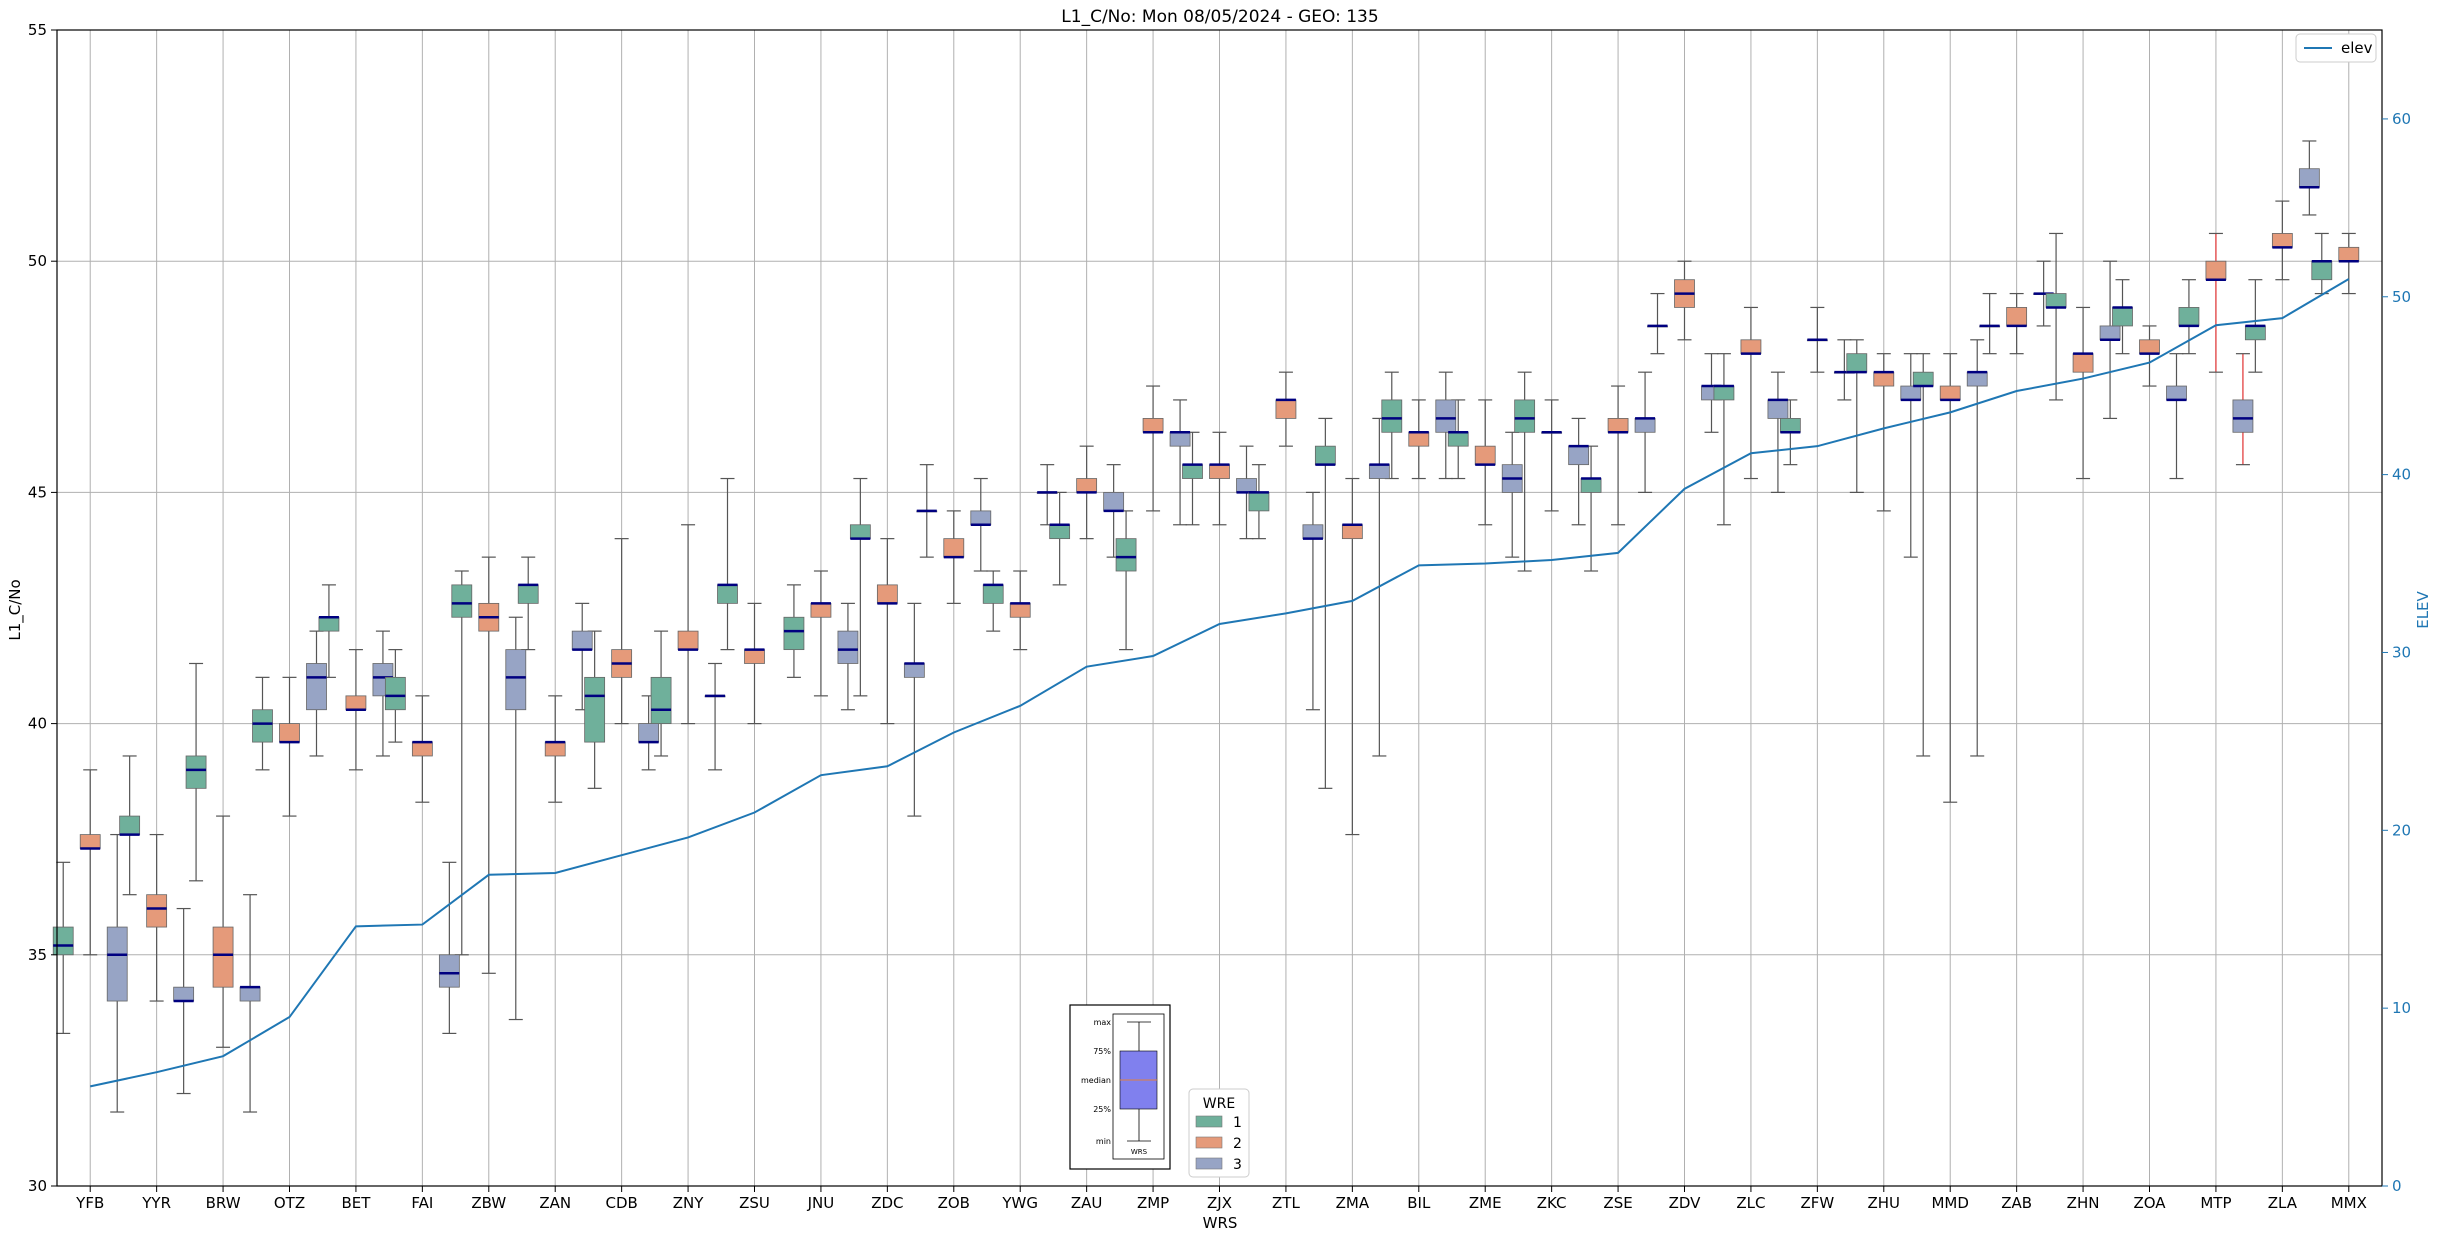 The height and width of the screenshot is (1238, 2439). What do you see at coordinates (2349, 1203) in the screenshot?
I see `x-tick-label: MMX` at bounding box center [2349, 1203].